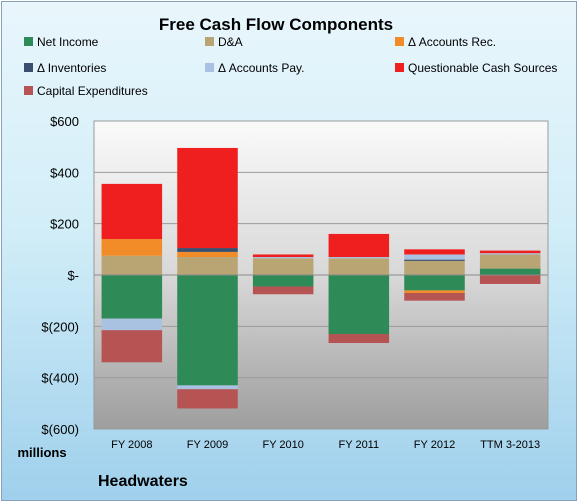 This screenshot has width=578, height=502. I want to click on units-label: millions, so click(41, 452).